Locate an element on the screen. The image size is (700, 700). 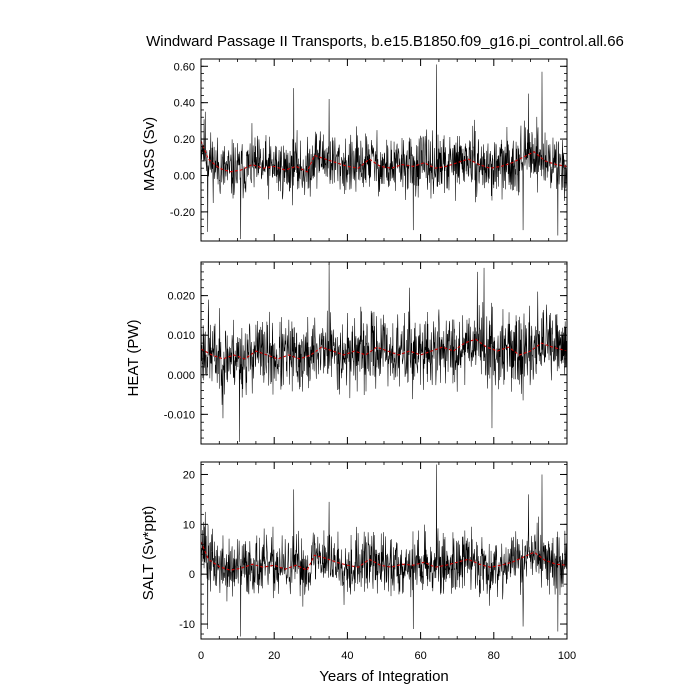
y-tick-label: 0.020 is located at coordinates (181, 297).